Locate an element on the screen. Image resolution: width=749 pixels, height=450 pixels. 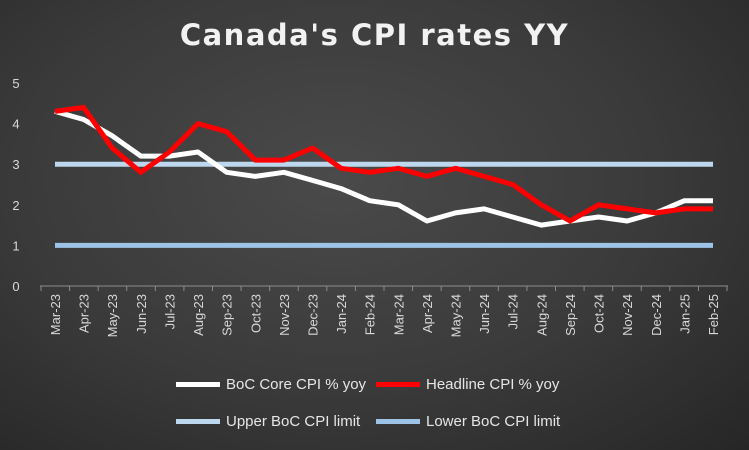
legend-label-lower: Lower BoC CPI limit is located at coordinates (493, 421).